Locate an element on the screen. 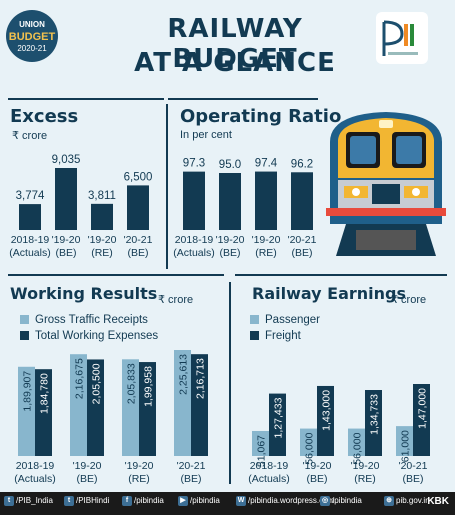 This screenshot has width=455, height=515. data-label: 9,035 is located at coordinates (66, 160).